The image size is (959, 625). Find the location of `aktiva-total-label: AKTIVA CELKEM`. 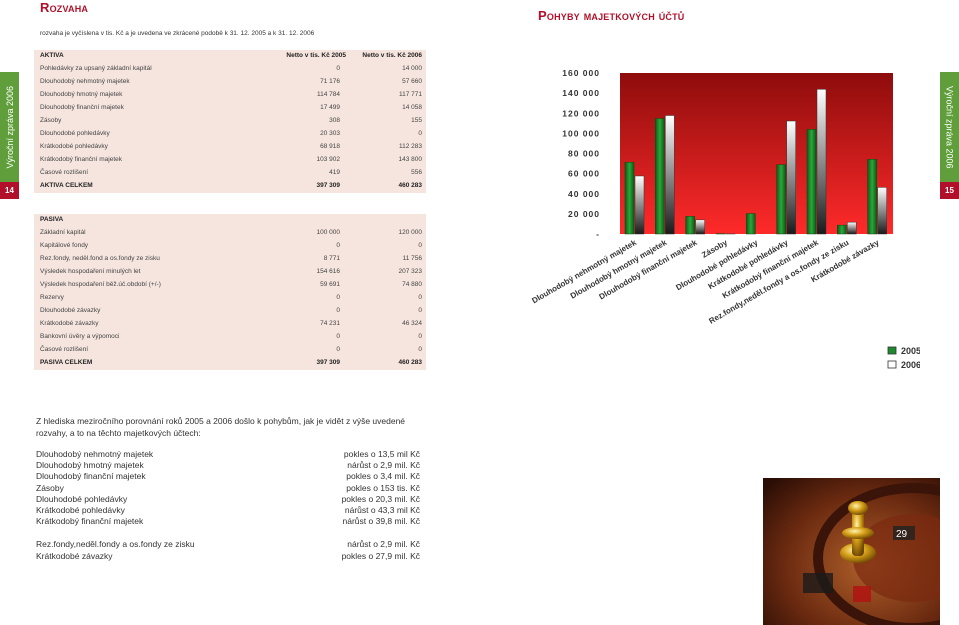

aktiva-total-label: AKTIVA CELKEM is located at coordinates (66, 185).